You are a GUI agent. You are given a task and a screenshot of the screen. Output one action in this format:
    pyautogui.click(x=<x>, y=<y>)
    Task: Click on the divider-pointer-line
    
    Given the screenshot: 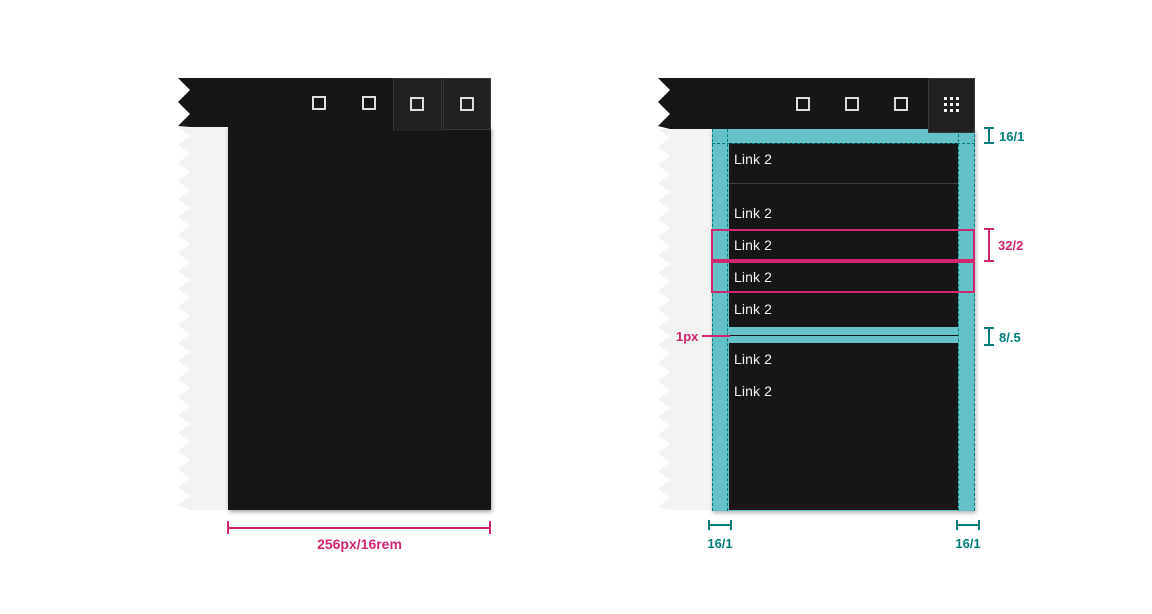 What is the action you would take?
    pyautogui.click(x=716, y=336)
    